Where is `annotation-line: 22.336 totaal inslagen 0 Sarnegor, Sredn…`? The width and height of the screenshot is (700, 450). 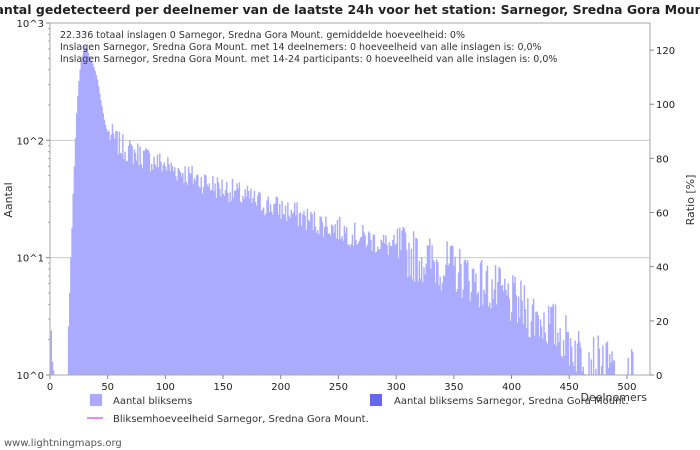
annotation-line: 22.336 totaal inslagen 0 Sarnegor, Sredn… is located at coordinates (262, 35).